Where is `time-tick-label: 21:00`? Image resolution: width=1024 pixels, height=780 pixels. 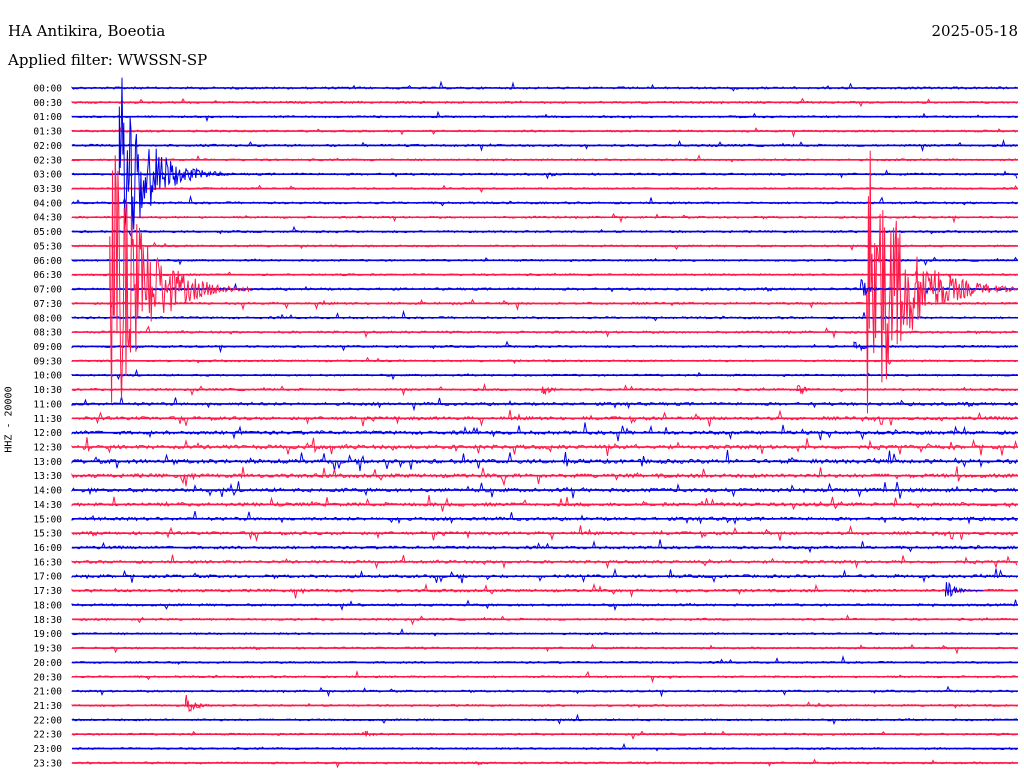 time-tick-label: 21:00 is located at coordinates (47, 692).